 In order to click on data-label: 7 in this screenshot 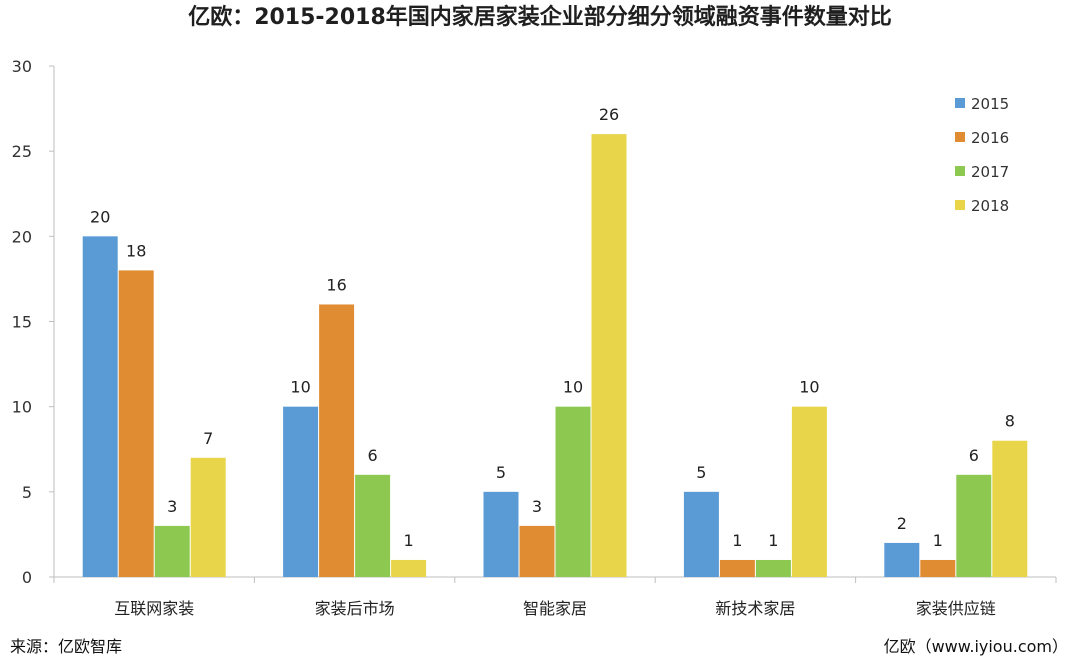, I will do `click(208, 438)`.